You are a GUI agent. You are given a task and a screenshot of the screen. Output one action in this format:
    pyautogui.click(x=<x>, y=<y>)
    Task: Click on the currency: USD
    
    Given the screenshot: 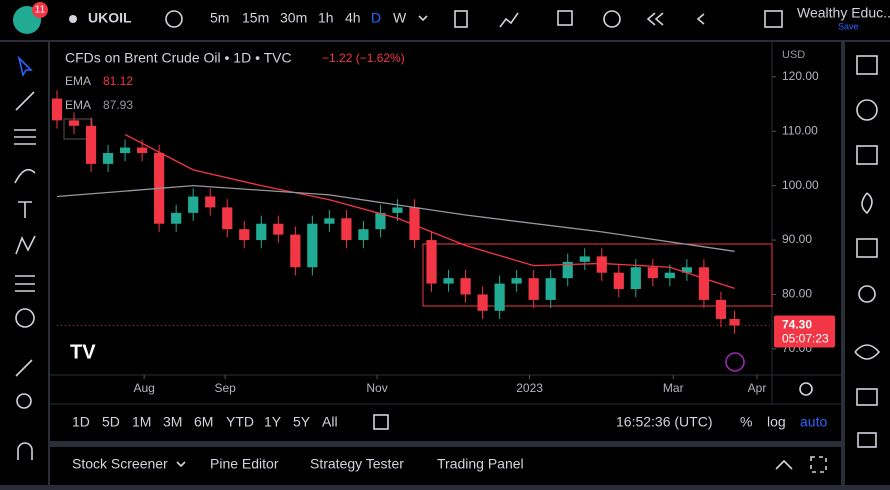 What is the action you would take?
    pyautogui.click(x=793, y=55)
    